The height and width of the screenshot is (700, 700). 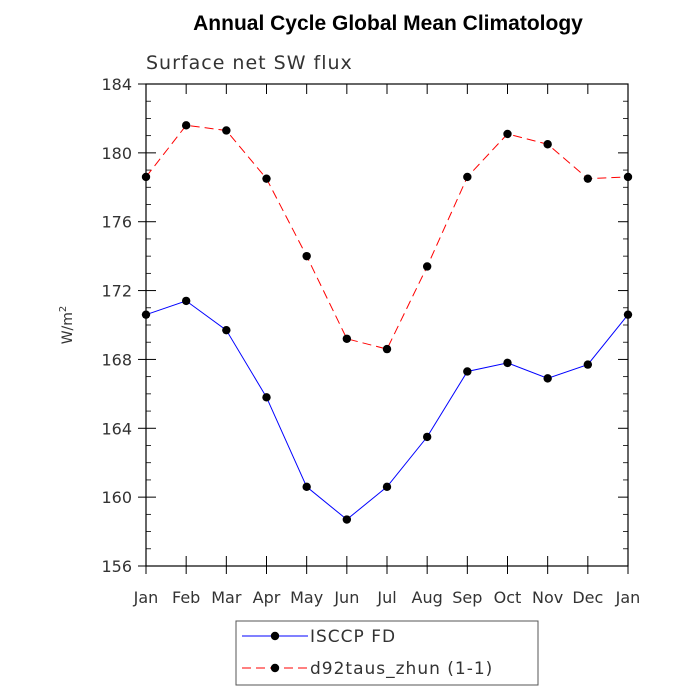 I want to click on x-tick-label: Jul, so click(x=386, y=597).